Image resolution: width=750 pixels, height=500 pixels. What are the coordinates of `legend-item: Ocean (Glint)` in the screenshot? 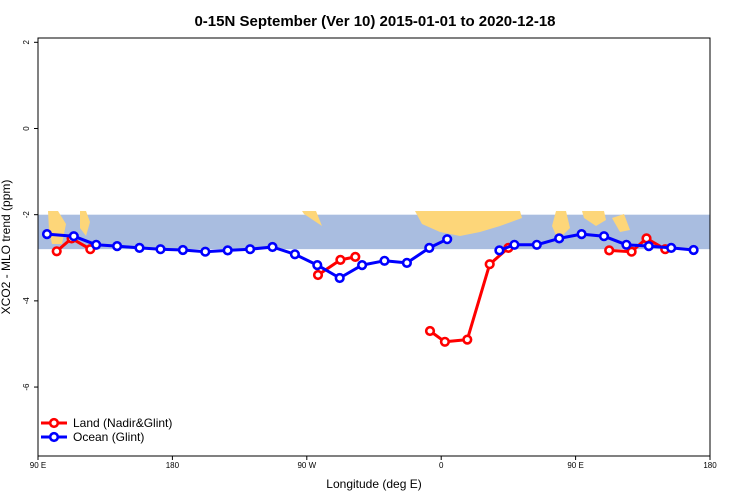 It's located at (92, 437).